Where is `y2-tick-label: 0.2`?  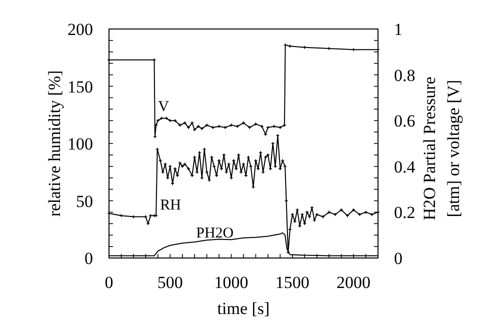 y2-tick-label: 0.2 is located at coordinates (405, 212).